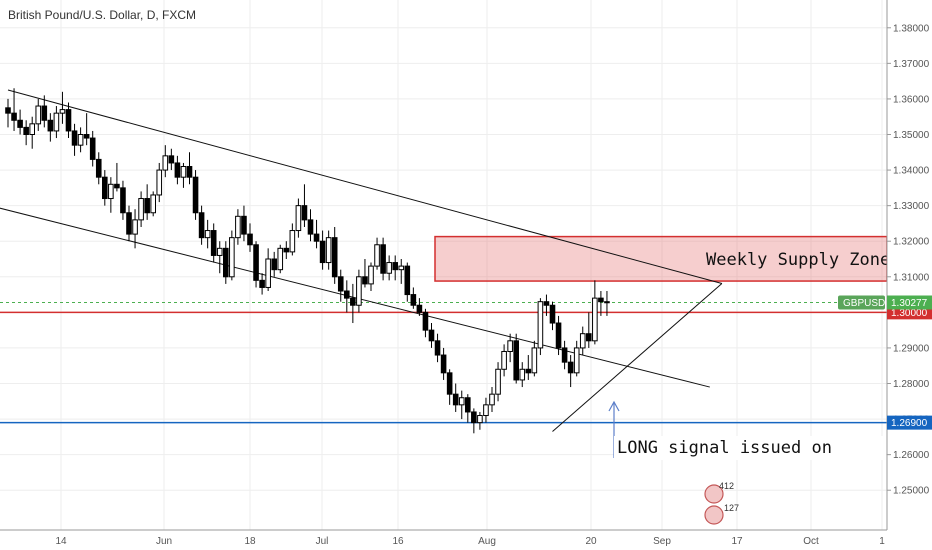 This screenshot has height=550, width=932. What do you see at coordinates (750, 448) in the screenshot?
I see `signal-label-background` at bounding box center [750, 448].